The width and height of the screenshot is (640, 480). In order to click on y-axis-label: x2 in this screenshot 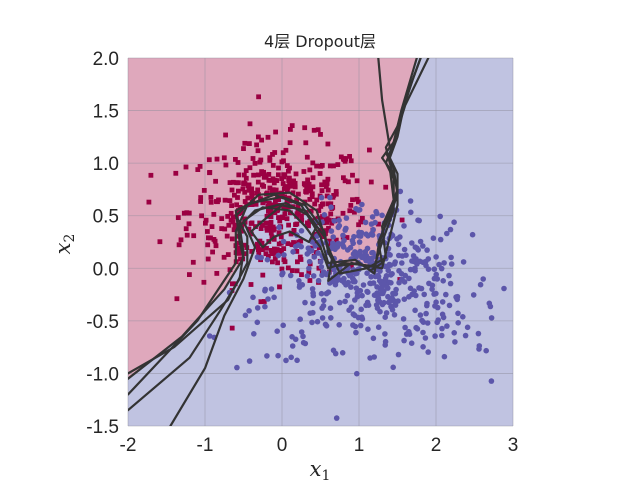, I will do `click(64, 244)`.